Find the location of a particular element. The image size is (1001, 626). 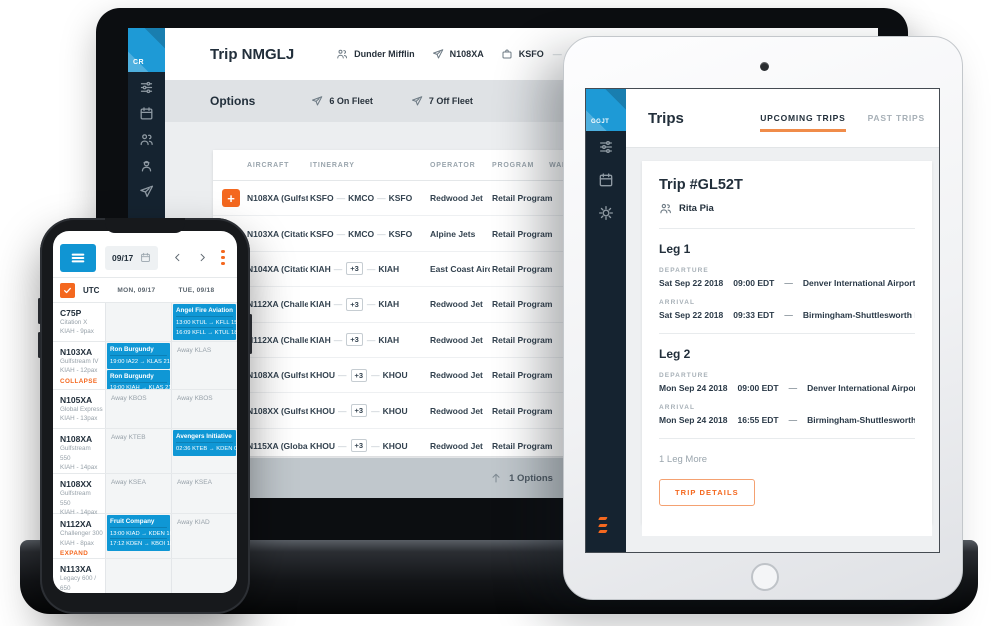

page-title: Trip NMGLJ is located at coordinates (252, 54).